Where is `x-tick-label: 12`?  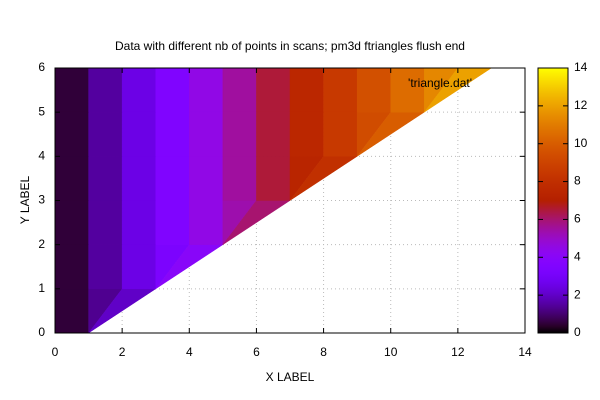 x-tick-label: 12 is located at coordinates (458, 352).